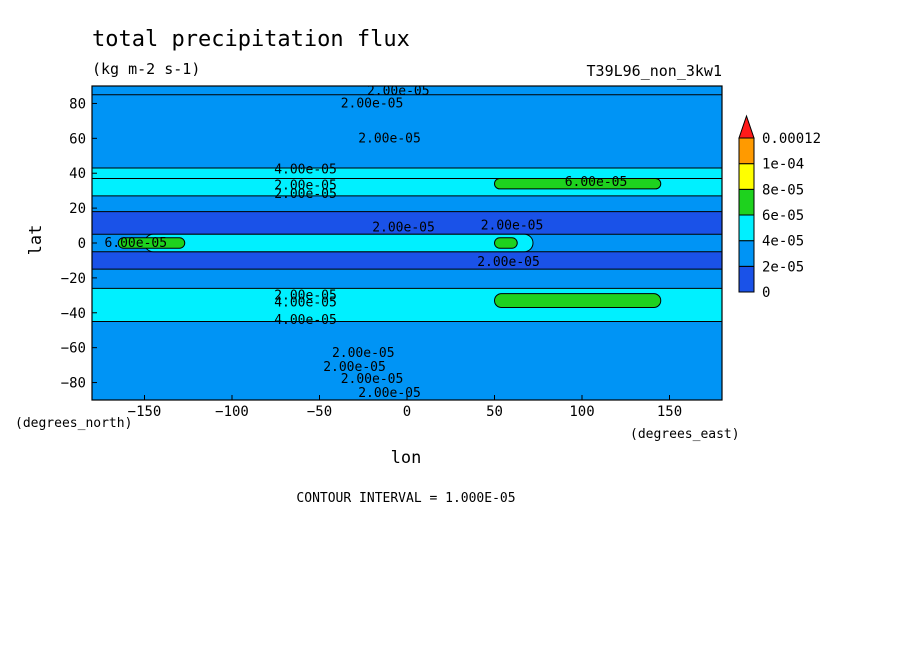 This screenshot has height=654, width=904. Describe the element at coordinates (791, 139) in the screenshot. I see `colorbar-label-0: 0.00012` at that location.